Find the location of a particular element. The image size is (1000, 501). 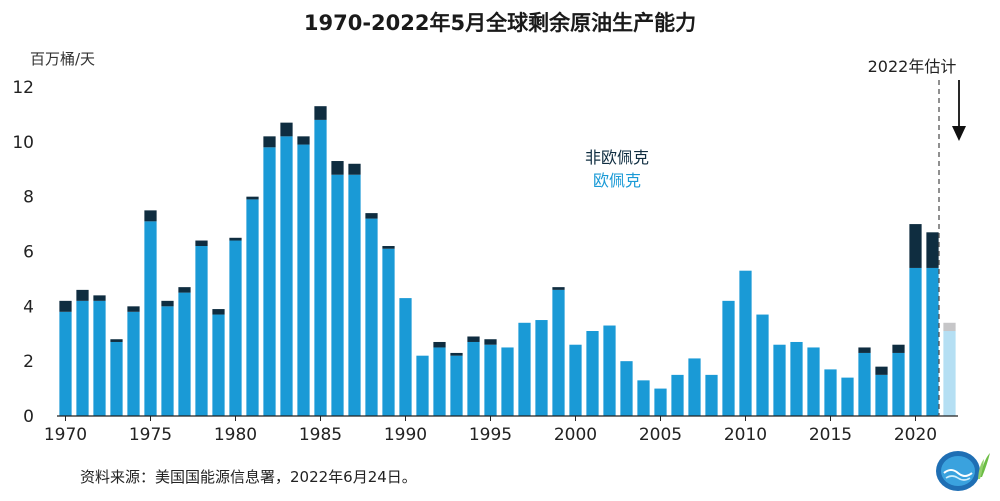

x-tick-label: 1975 is located at coordinates (150, 435).